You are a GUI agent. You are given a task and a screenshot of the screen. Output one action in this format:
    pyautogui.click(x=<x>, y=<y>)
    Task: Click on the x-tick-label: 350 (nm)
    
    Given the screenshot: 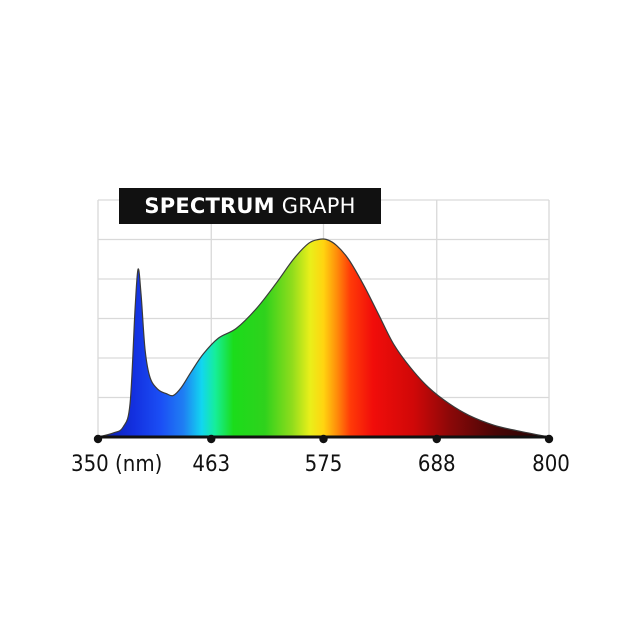 What is the action you would take?
    pyautogui.click(x=116, y=464)
    